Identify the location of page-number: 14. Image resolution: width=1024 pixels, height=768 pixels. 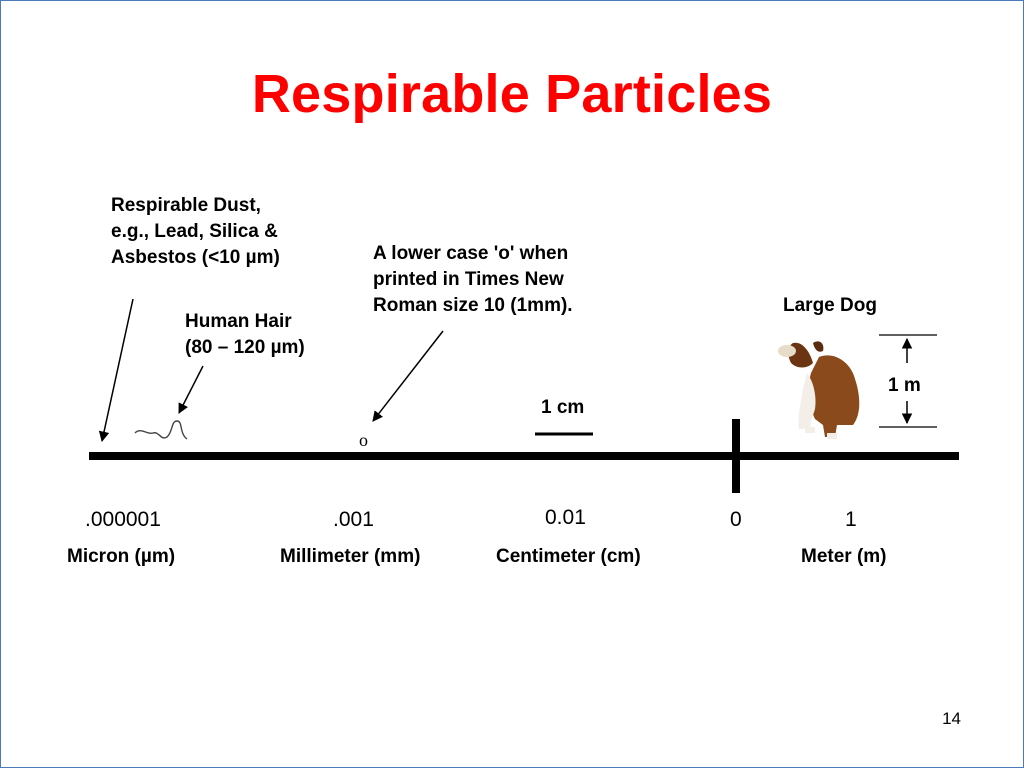
(951, 718).